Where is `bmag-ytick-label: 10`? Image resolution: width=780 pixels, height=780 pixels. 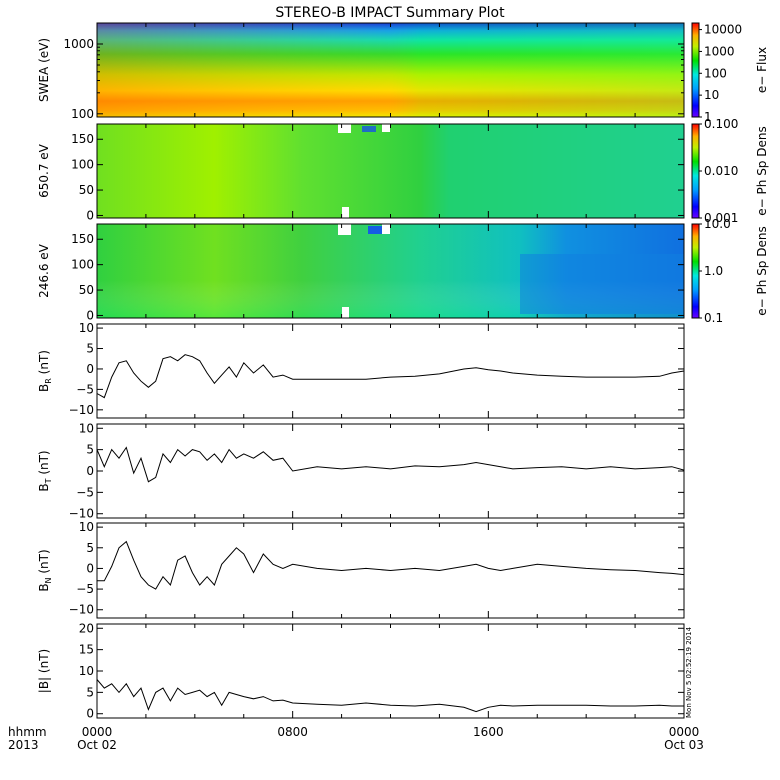 bmag-ytick-label: 10 is located at coordinates (86, 671).